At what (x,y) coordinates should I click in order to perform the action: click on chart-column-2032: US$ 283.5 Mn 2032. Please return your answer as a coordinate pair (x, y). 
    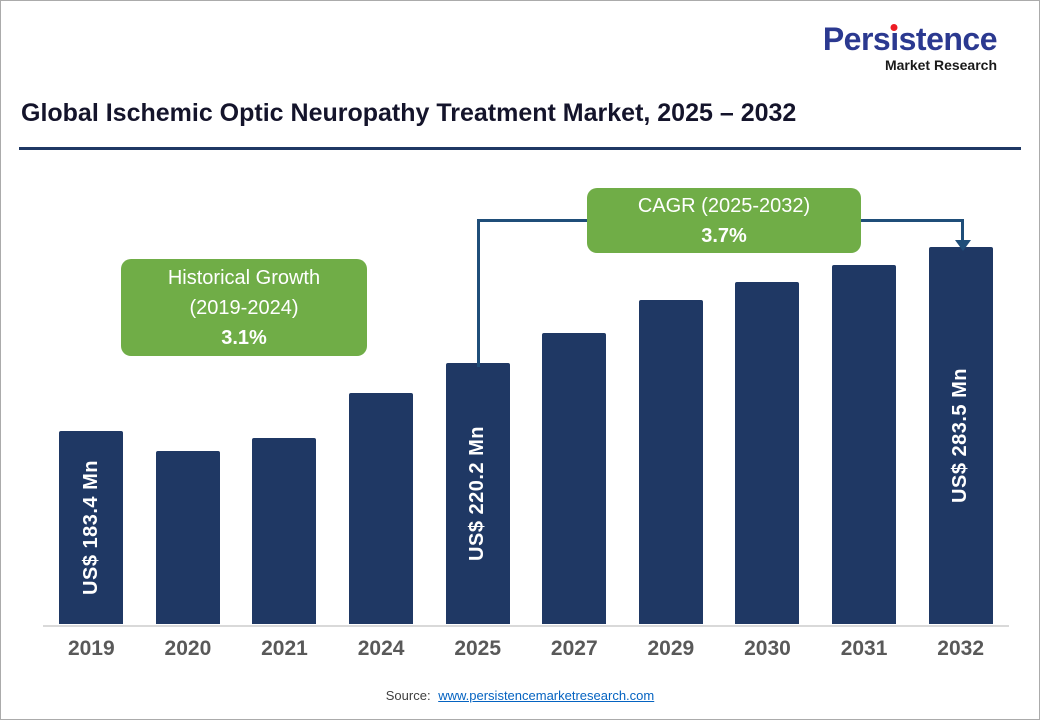
    Looking at the image, I should click on (960, 452).